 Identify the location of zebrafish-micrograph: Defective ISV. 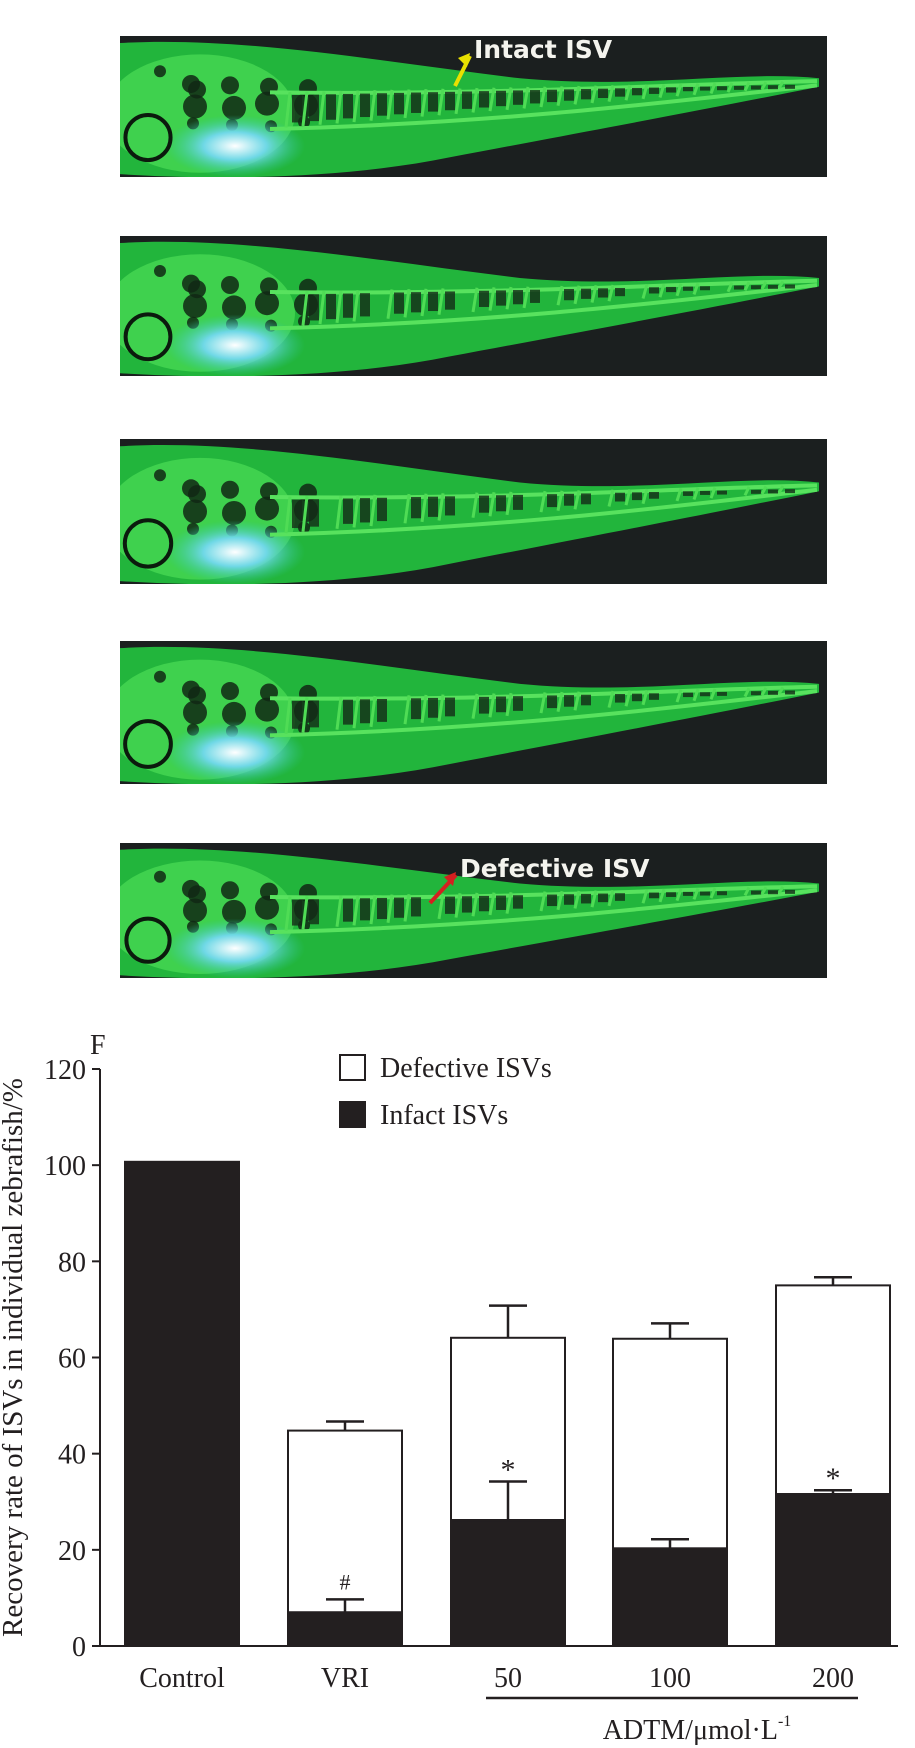
(473, 910).